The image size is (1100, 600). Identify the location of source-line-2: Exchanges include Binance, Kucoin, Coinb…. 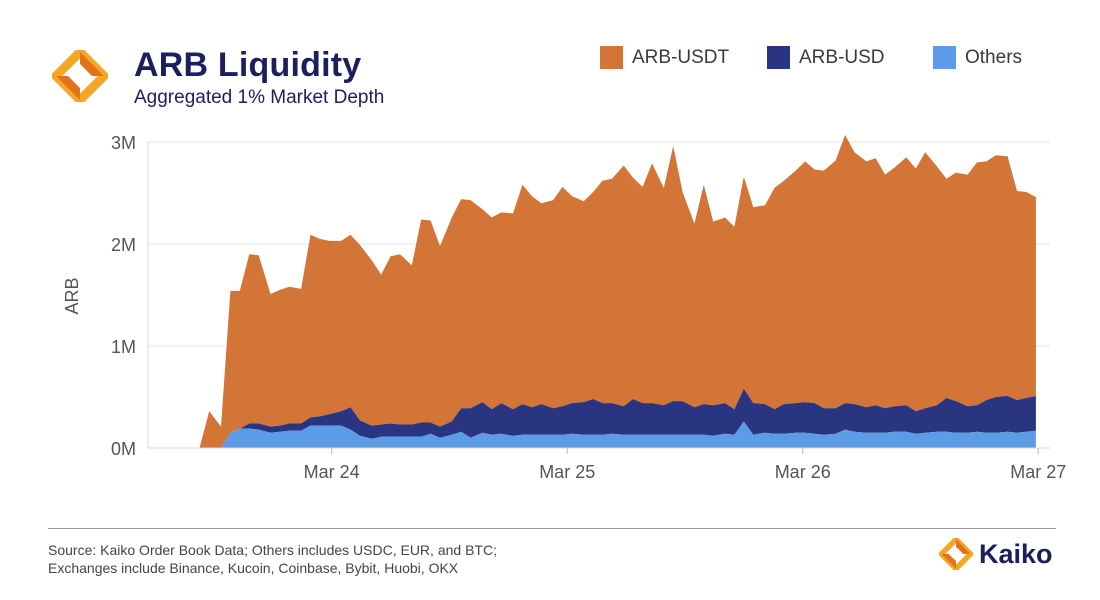
(253, 568).